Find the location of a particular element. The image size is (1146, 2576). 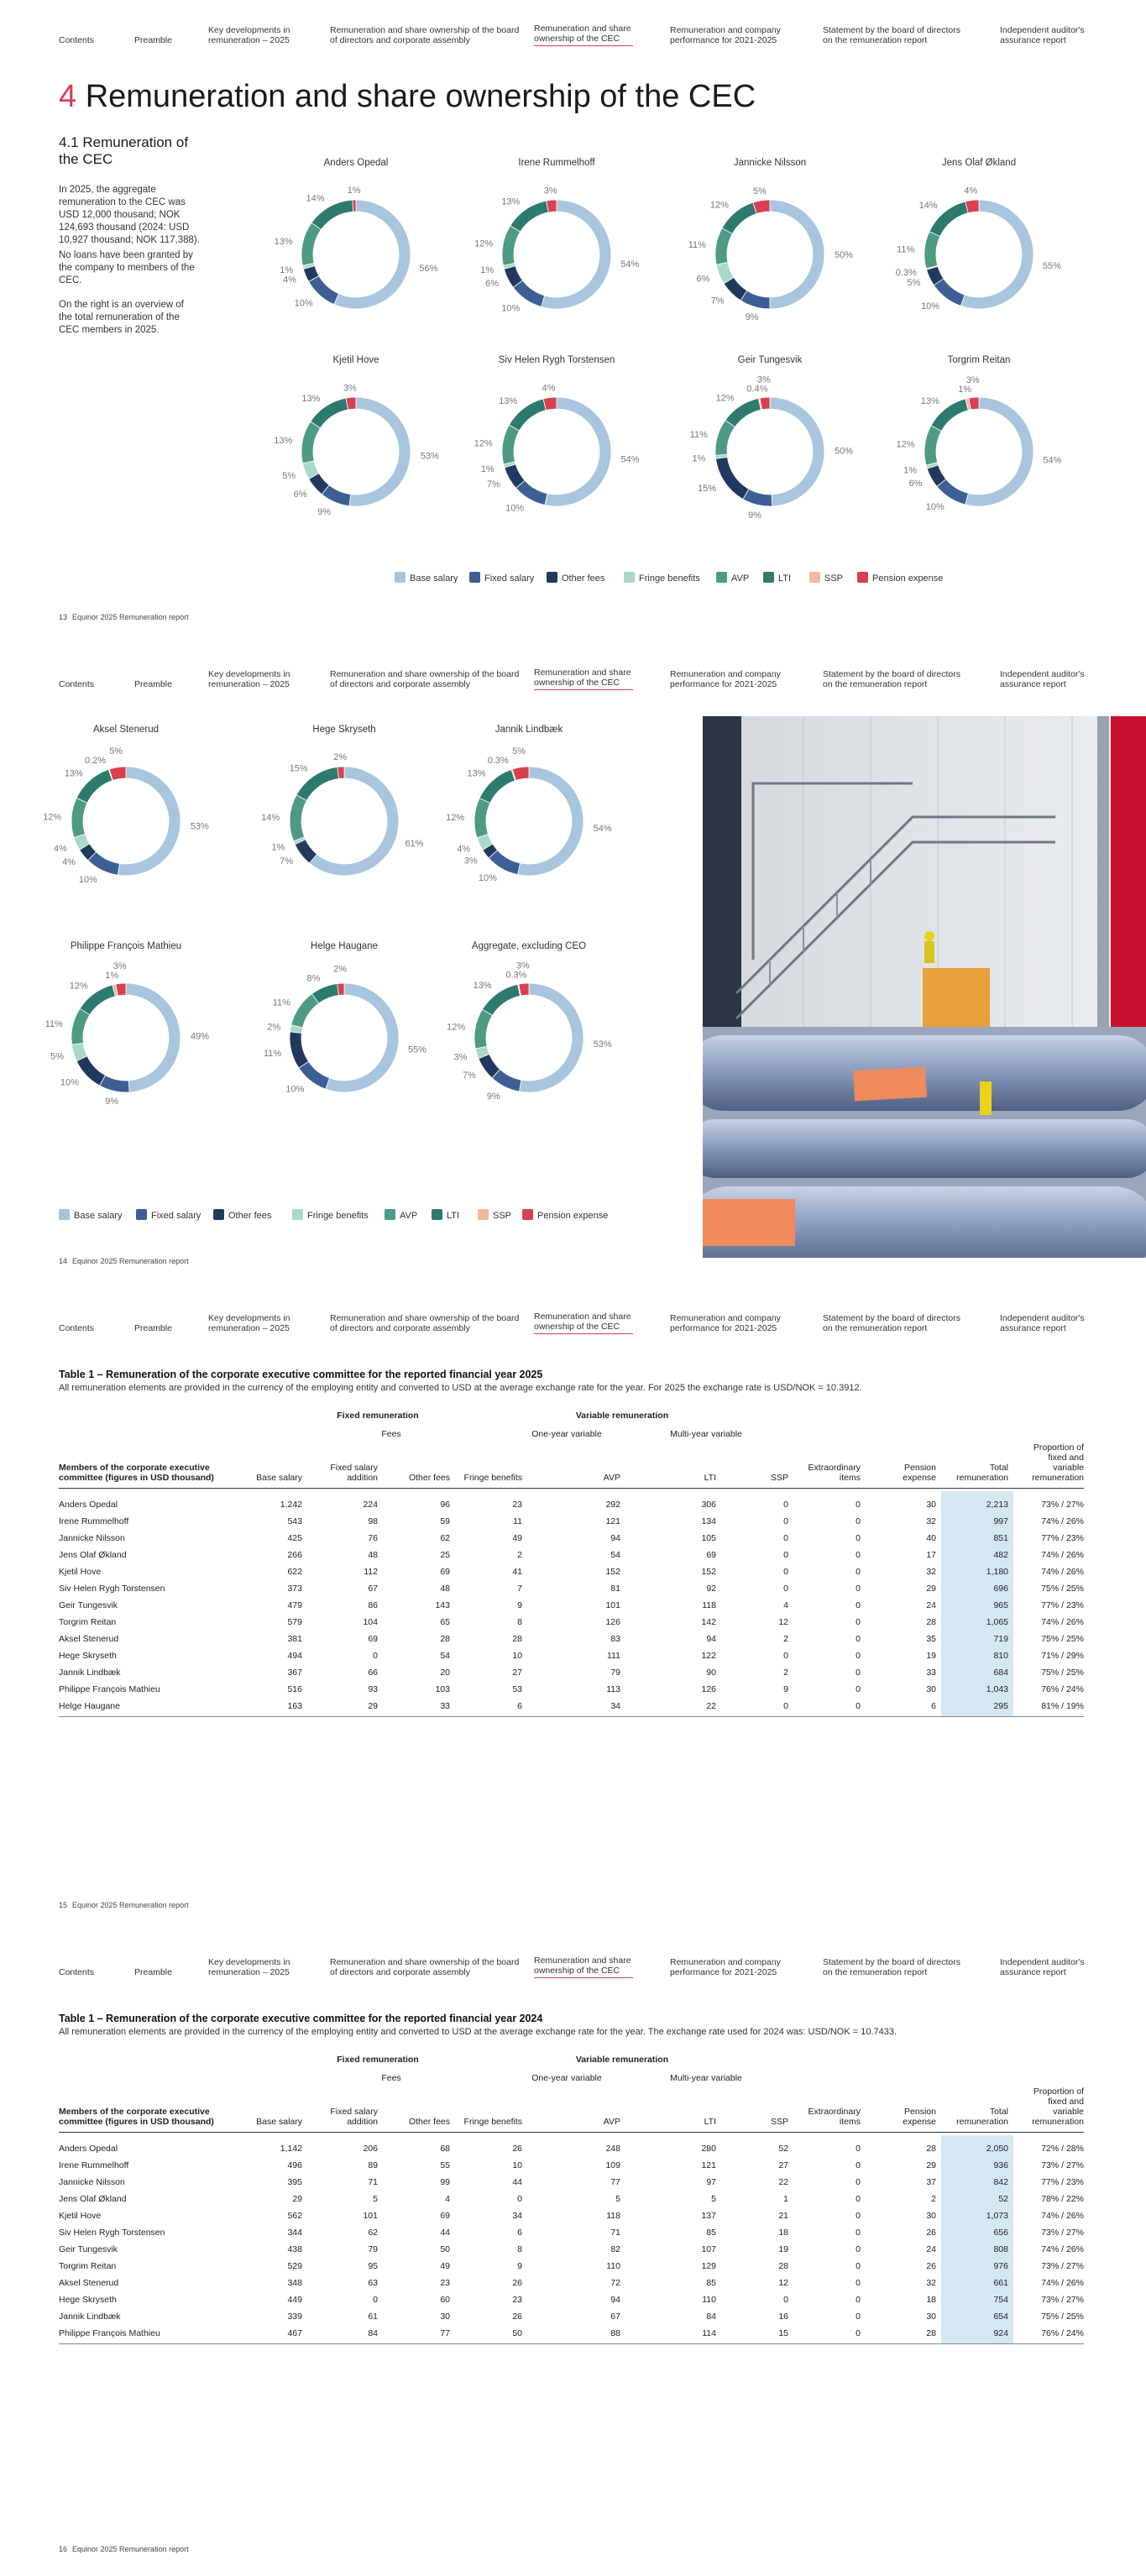

table-cell: 22 is located at coordinates (783, 2182).